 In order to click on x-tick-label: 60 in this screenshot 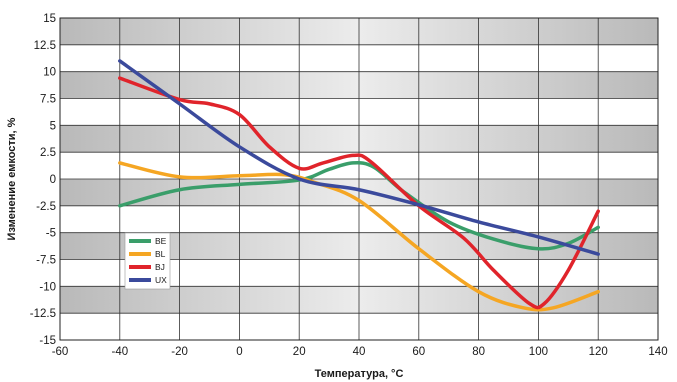, I will do `click(418, 352)`.